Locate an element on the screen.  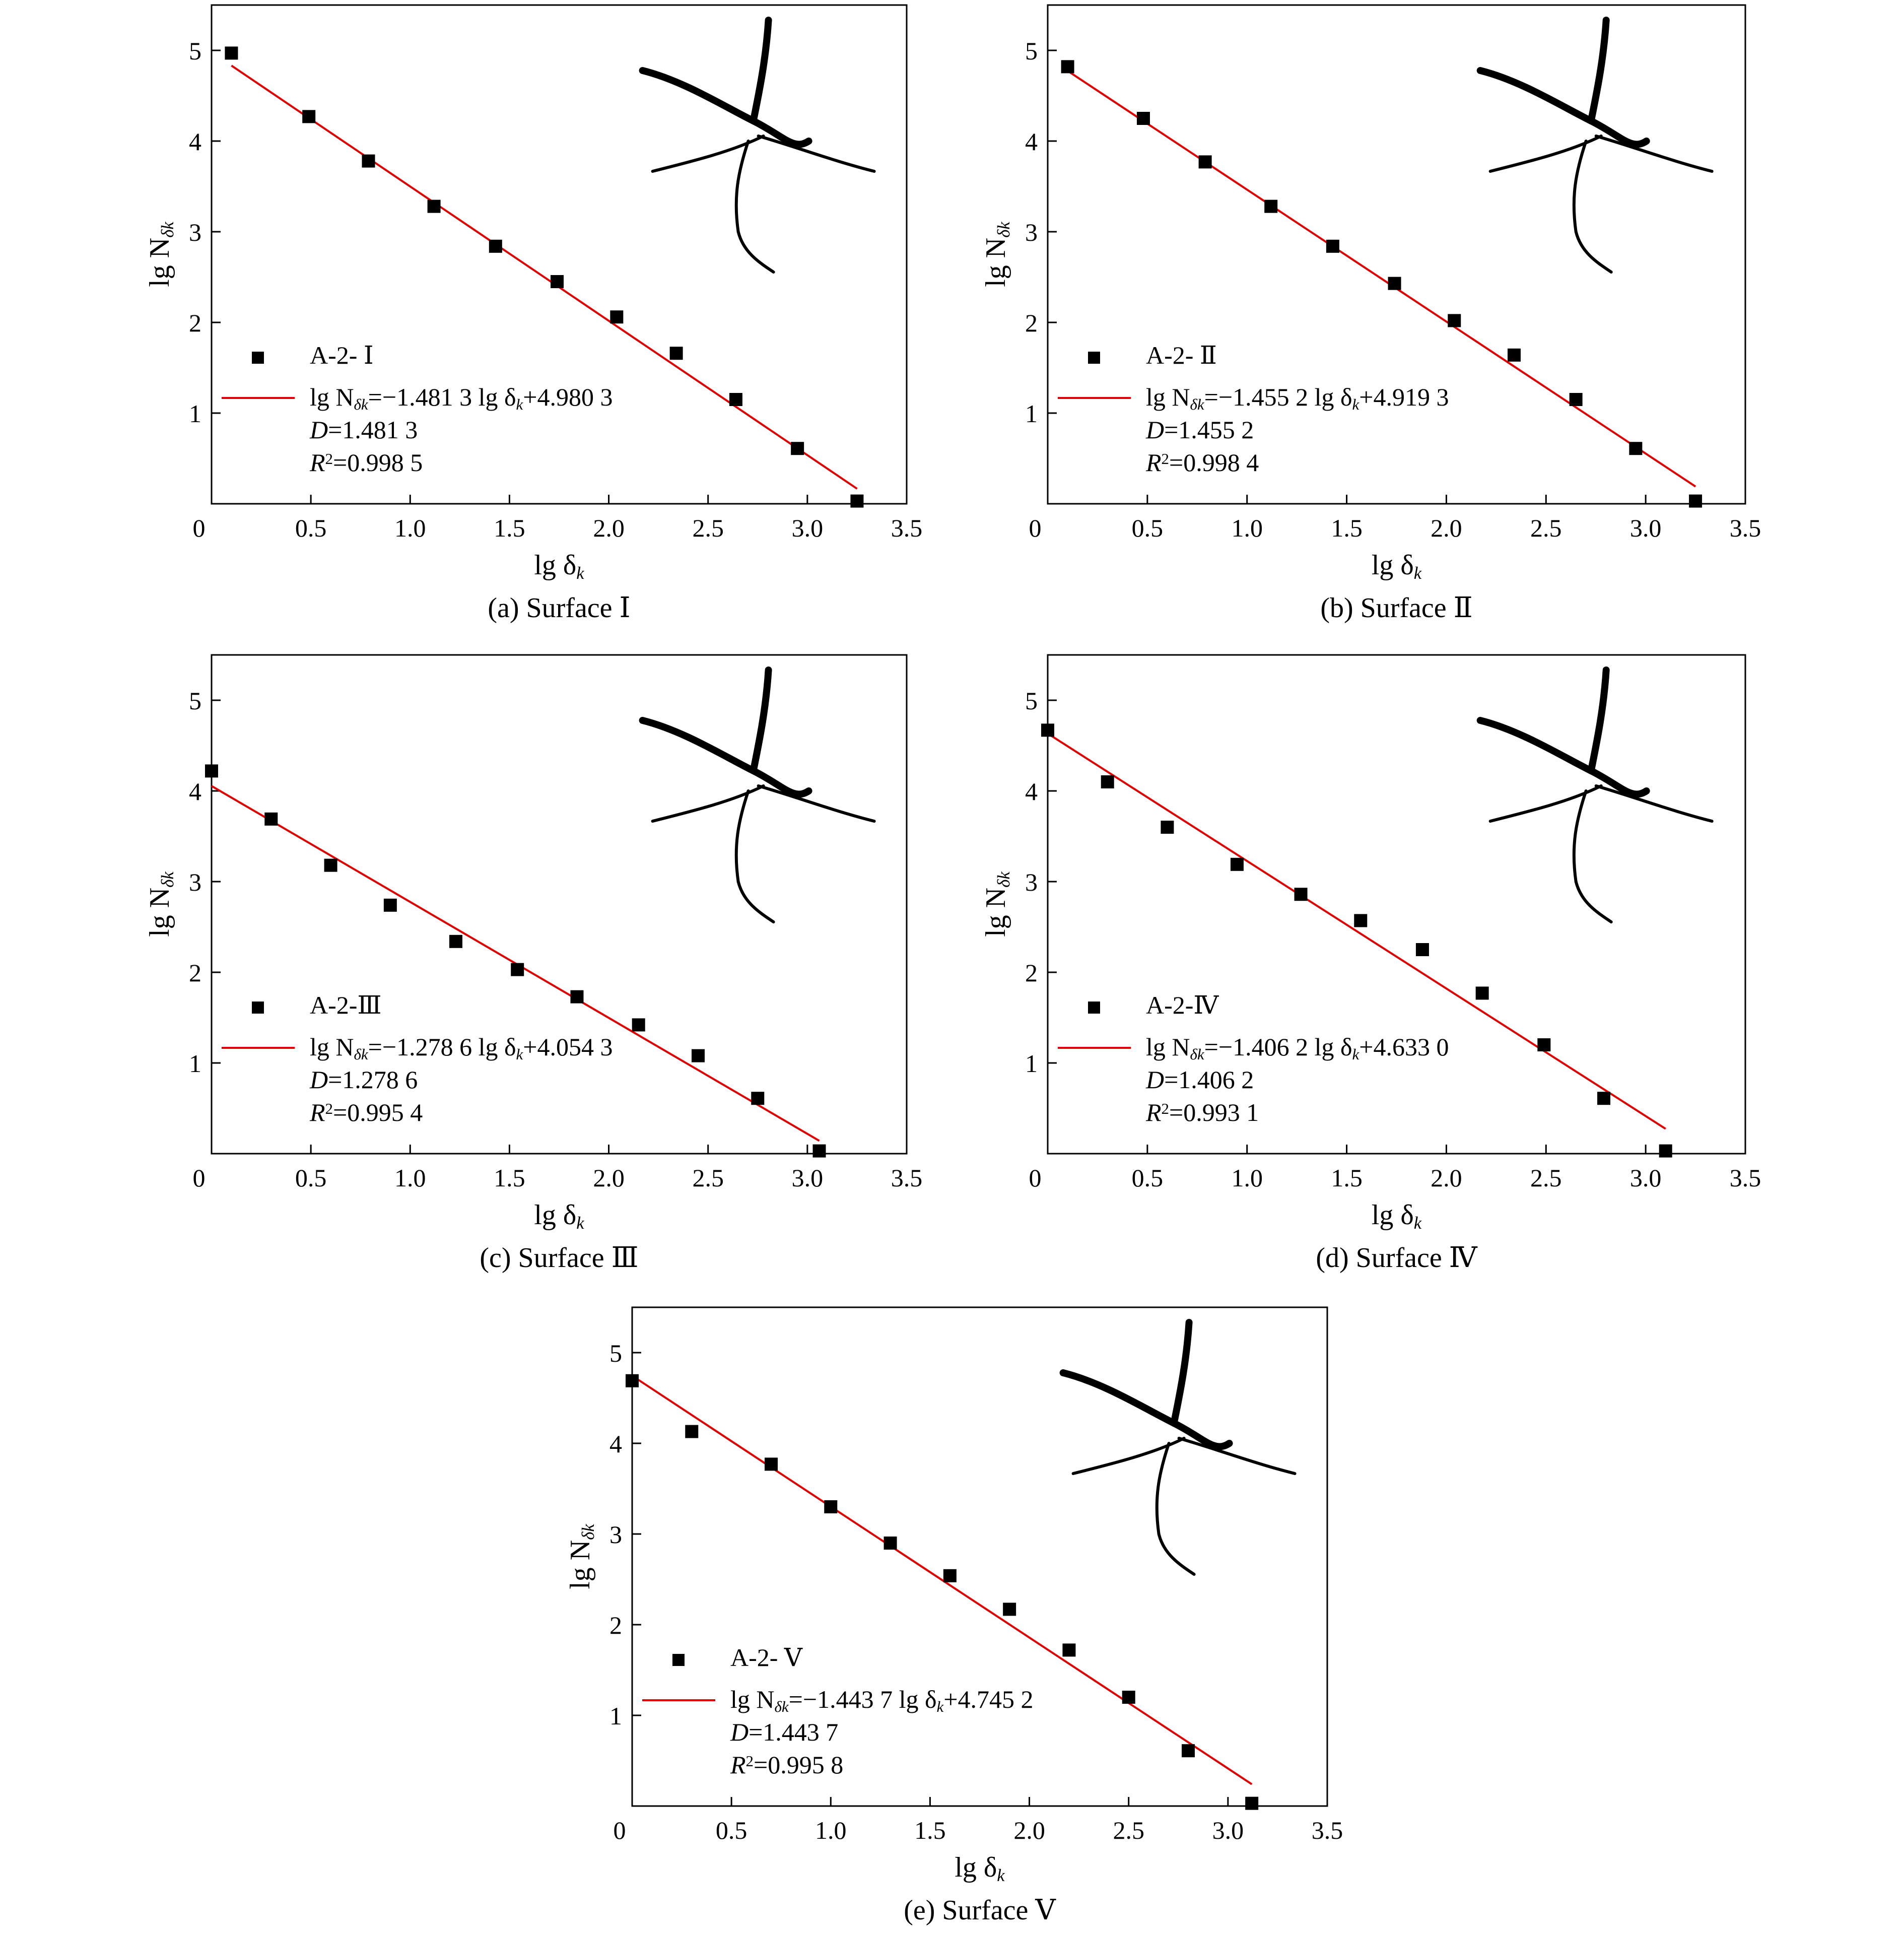
legend-r-squared: R2=0.995 8 is located at coordinates (786, 1765).